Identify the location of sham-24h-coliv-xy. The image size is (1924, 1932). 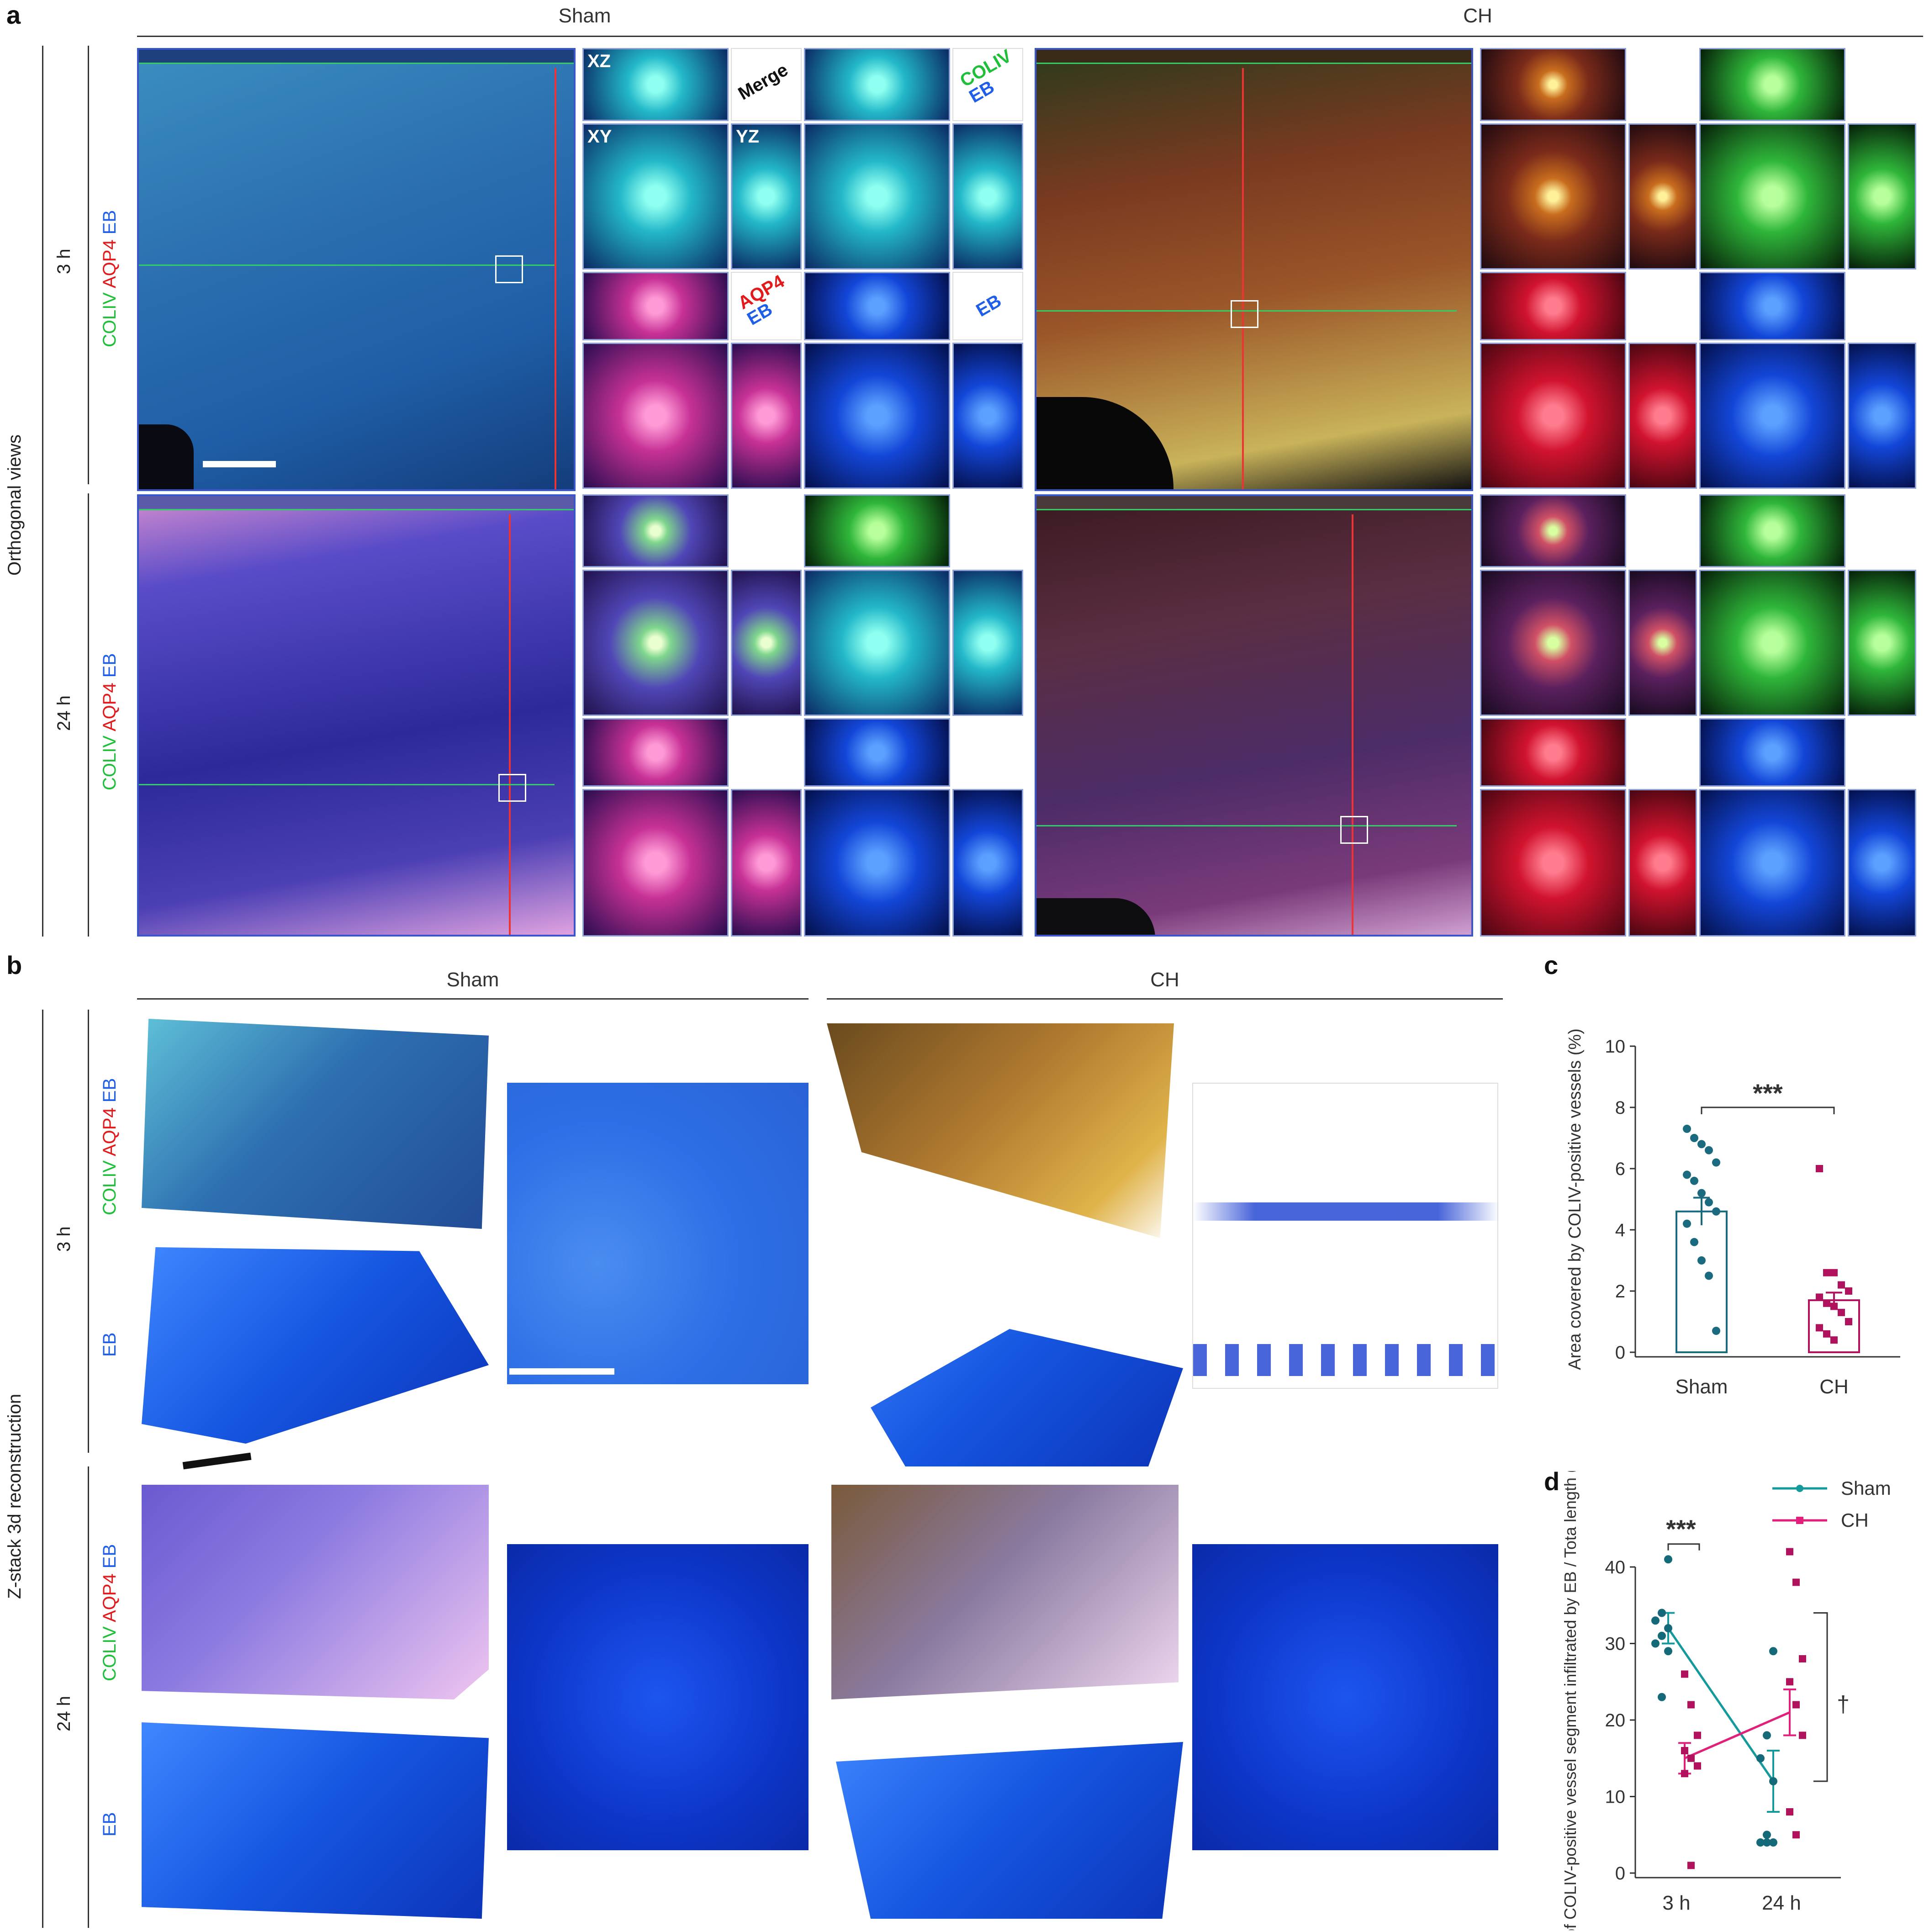
(877, 643).